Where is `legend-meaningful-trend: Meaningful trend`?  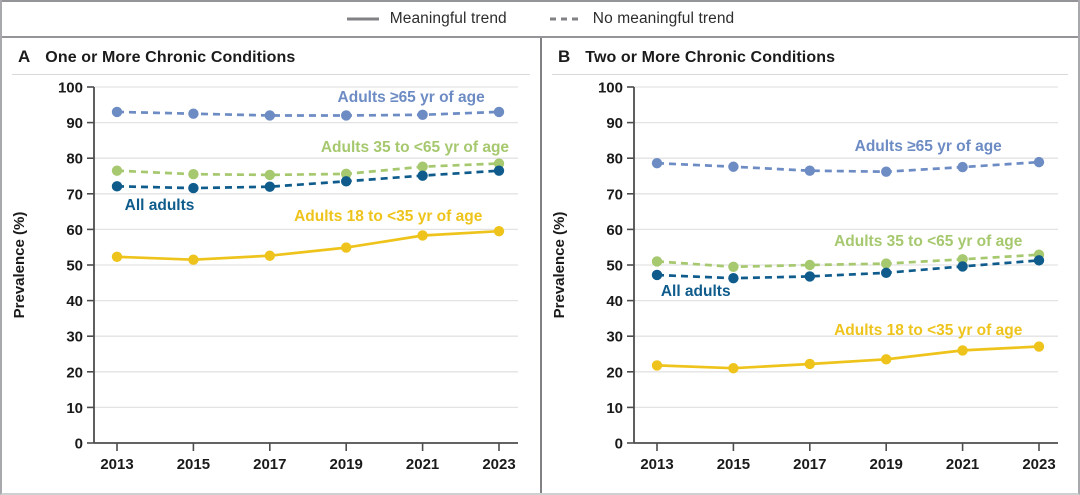
legend-meaningful-trend: Meaningful trend is located at coordinates (426, 19).